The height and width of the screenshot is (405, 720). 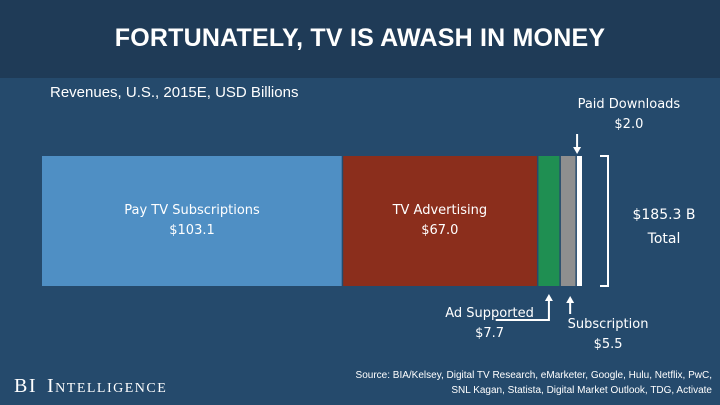 I want to click on total-caption: Total, so click(x=664, y=239).